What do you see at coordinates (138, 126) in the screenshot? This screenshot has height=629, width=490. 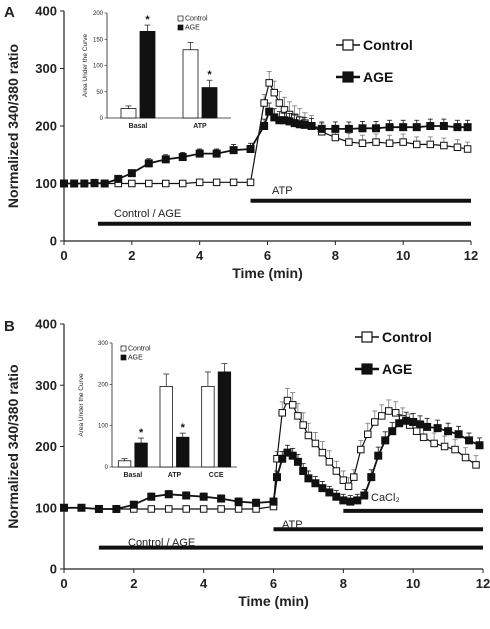 I see `inset-category-label: Basal` at bounding box center [138, 126].